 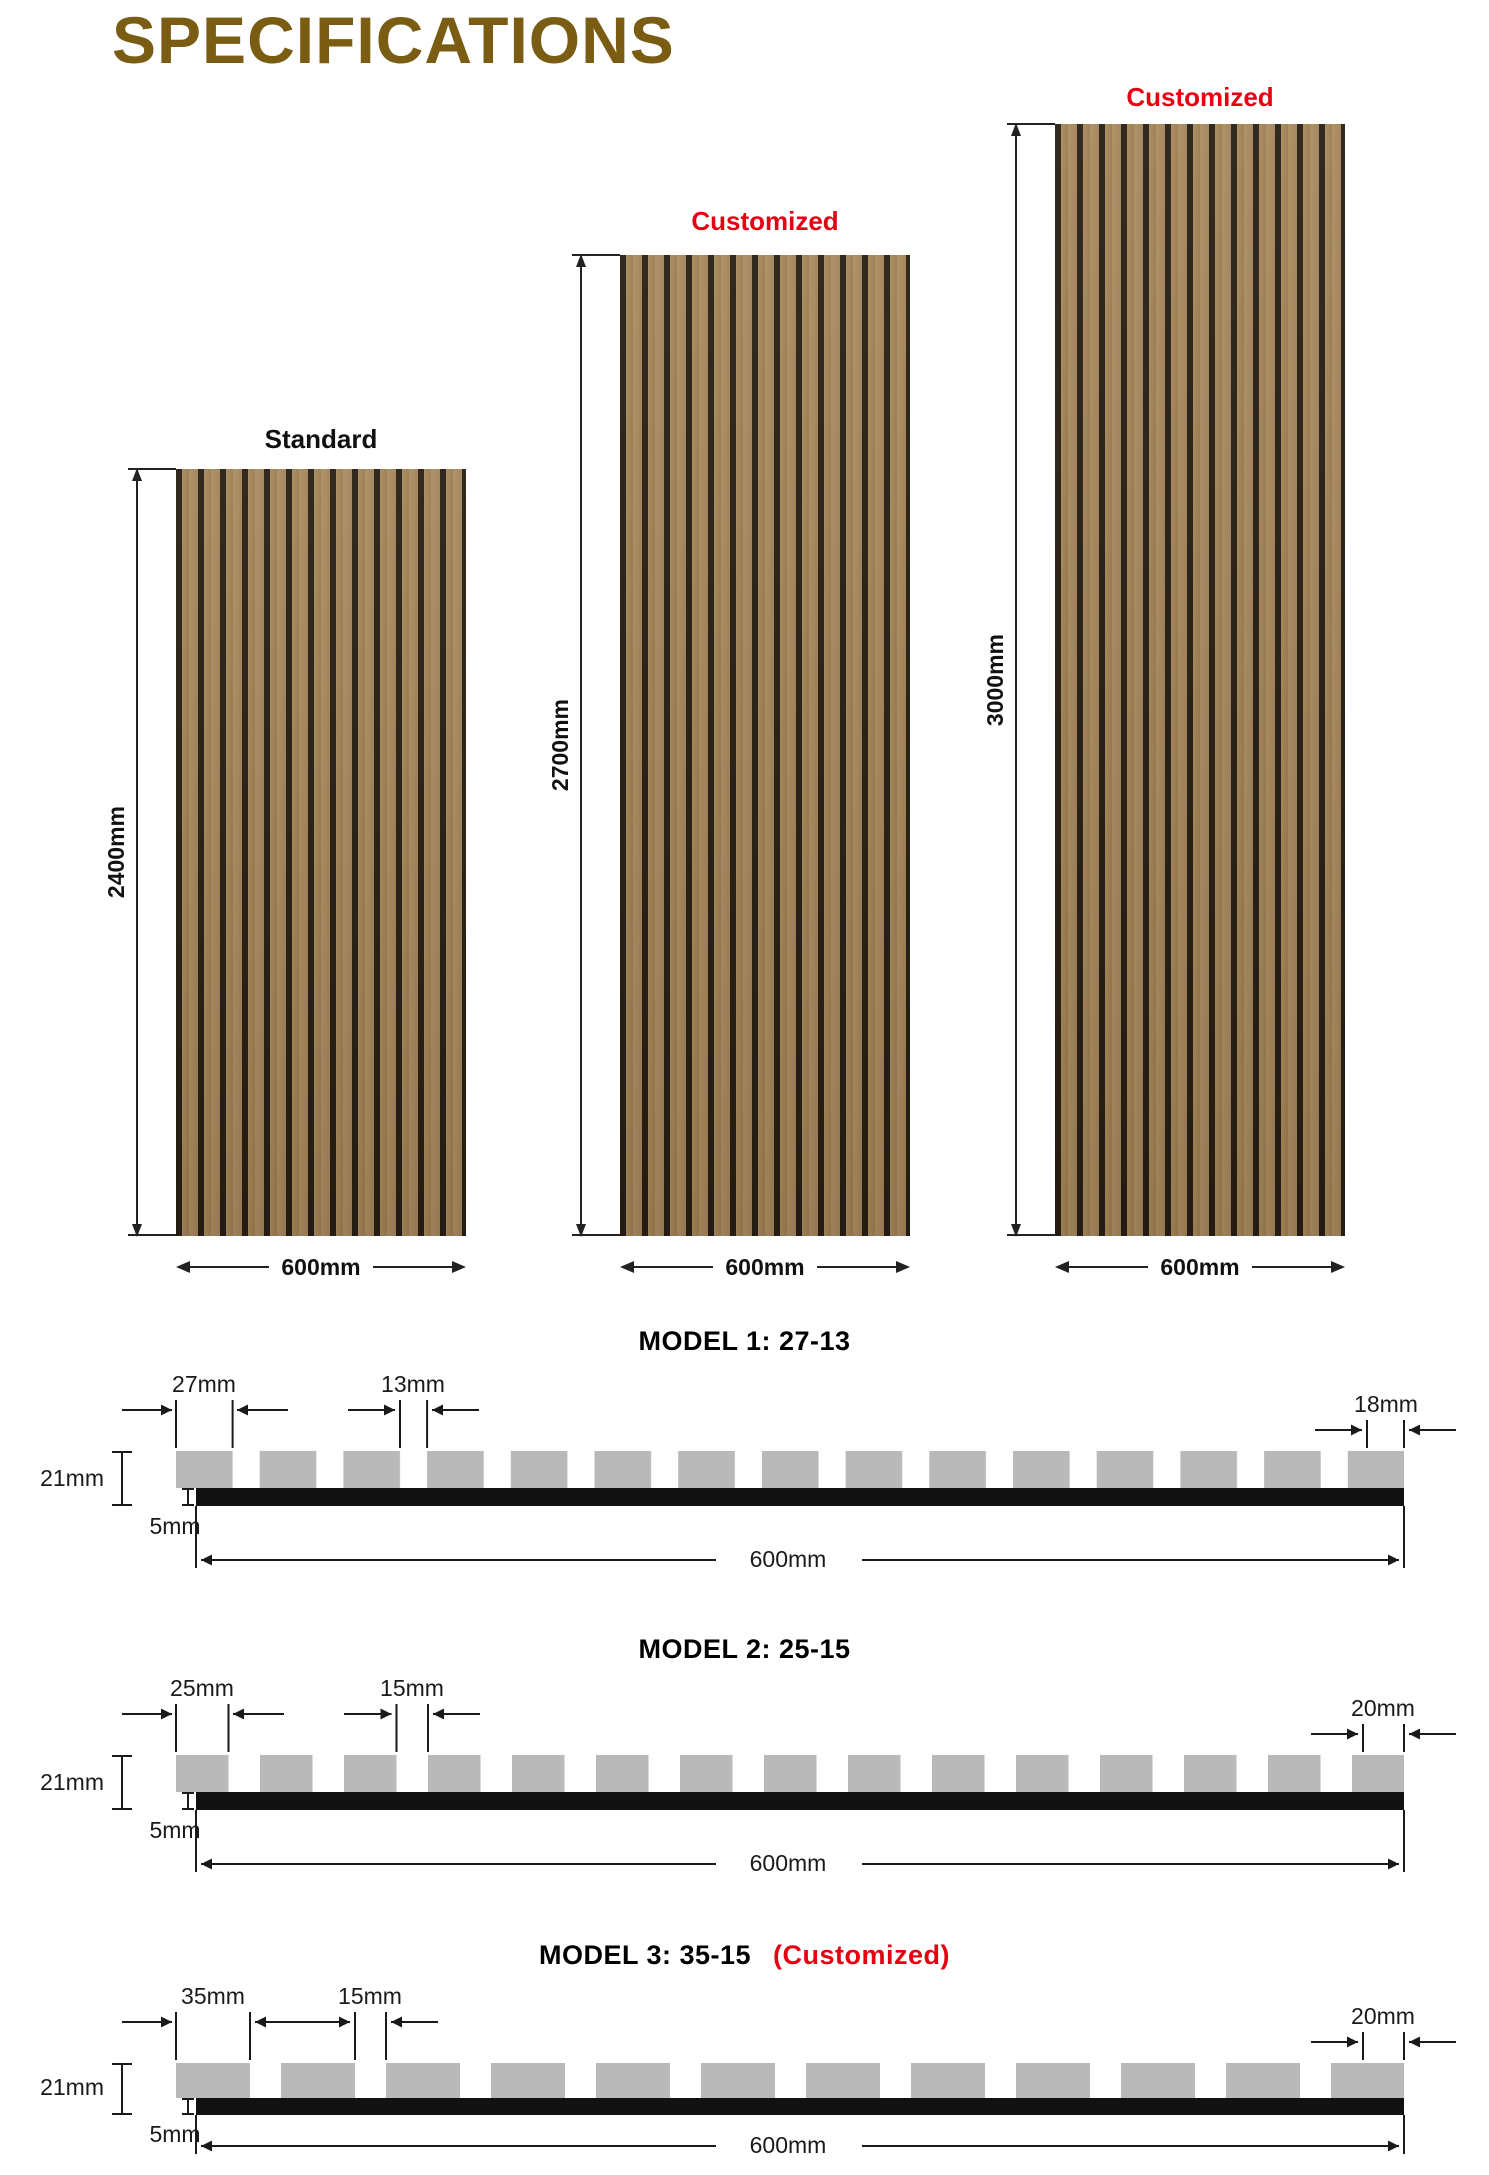 I want to click on panel-3-height-label: 3000mm, so click(x=994, y=680).